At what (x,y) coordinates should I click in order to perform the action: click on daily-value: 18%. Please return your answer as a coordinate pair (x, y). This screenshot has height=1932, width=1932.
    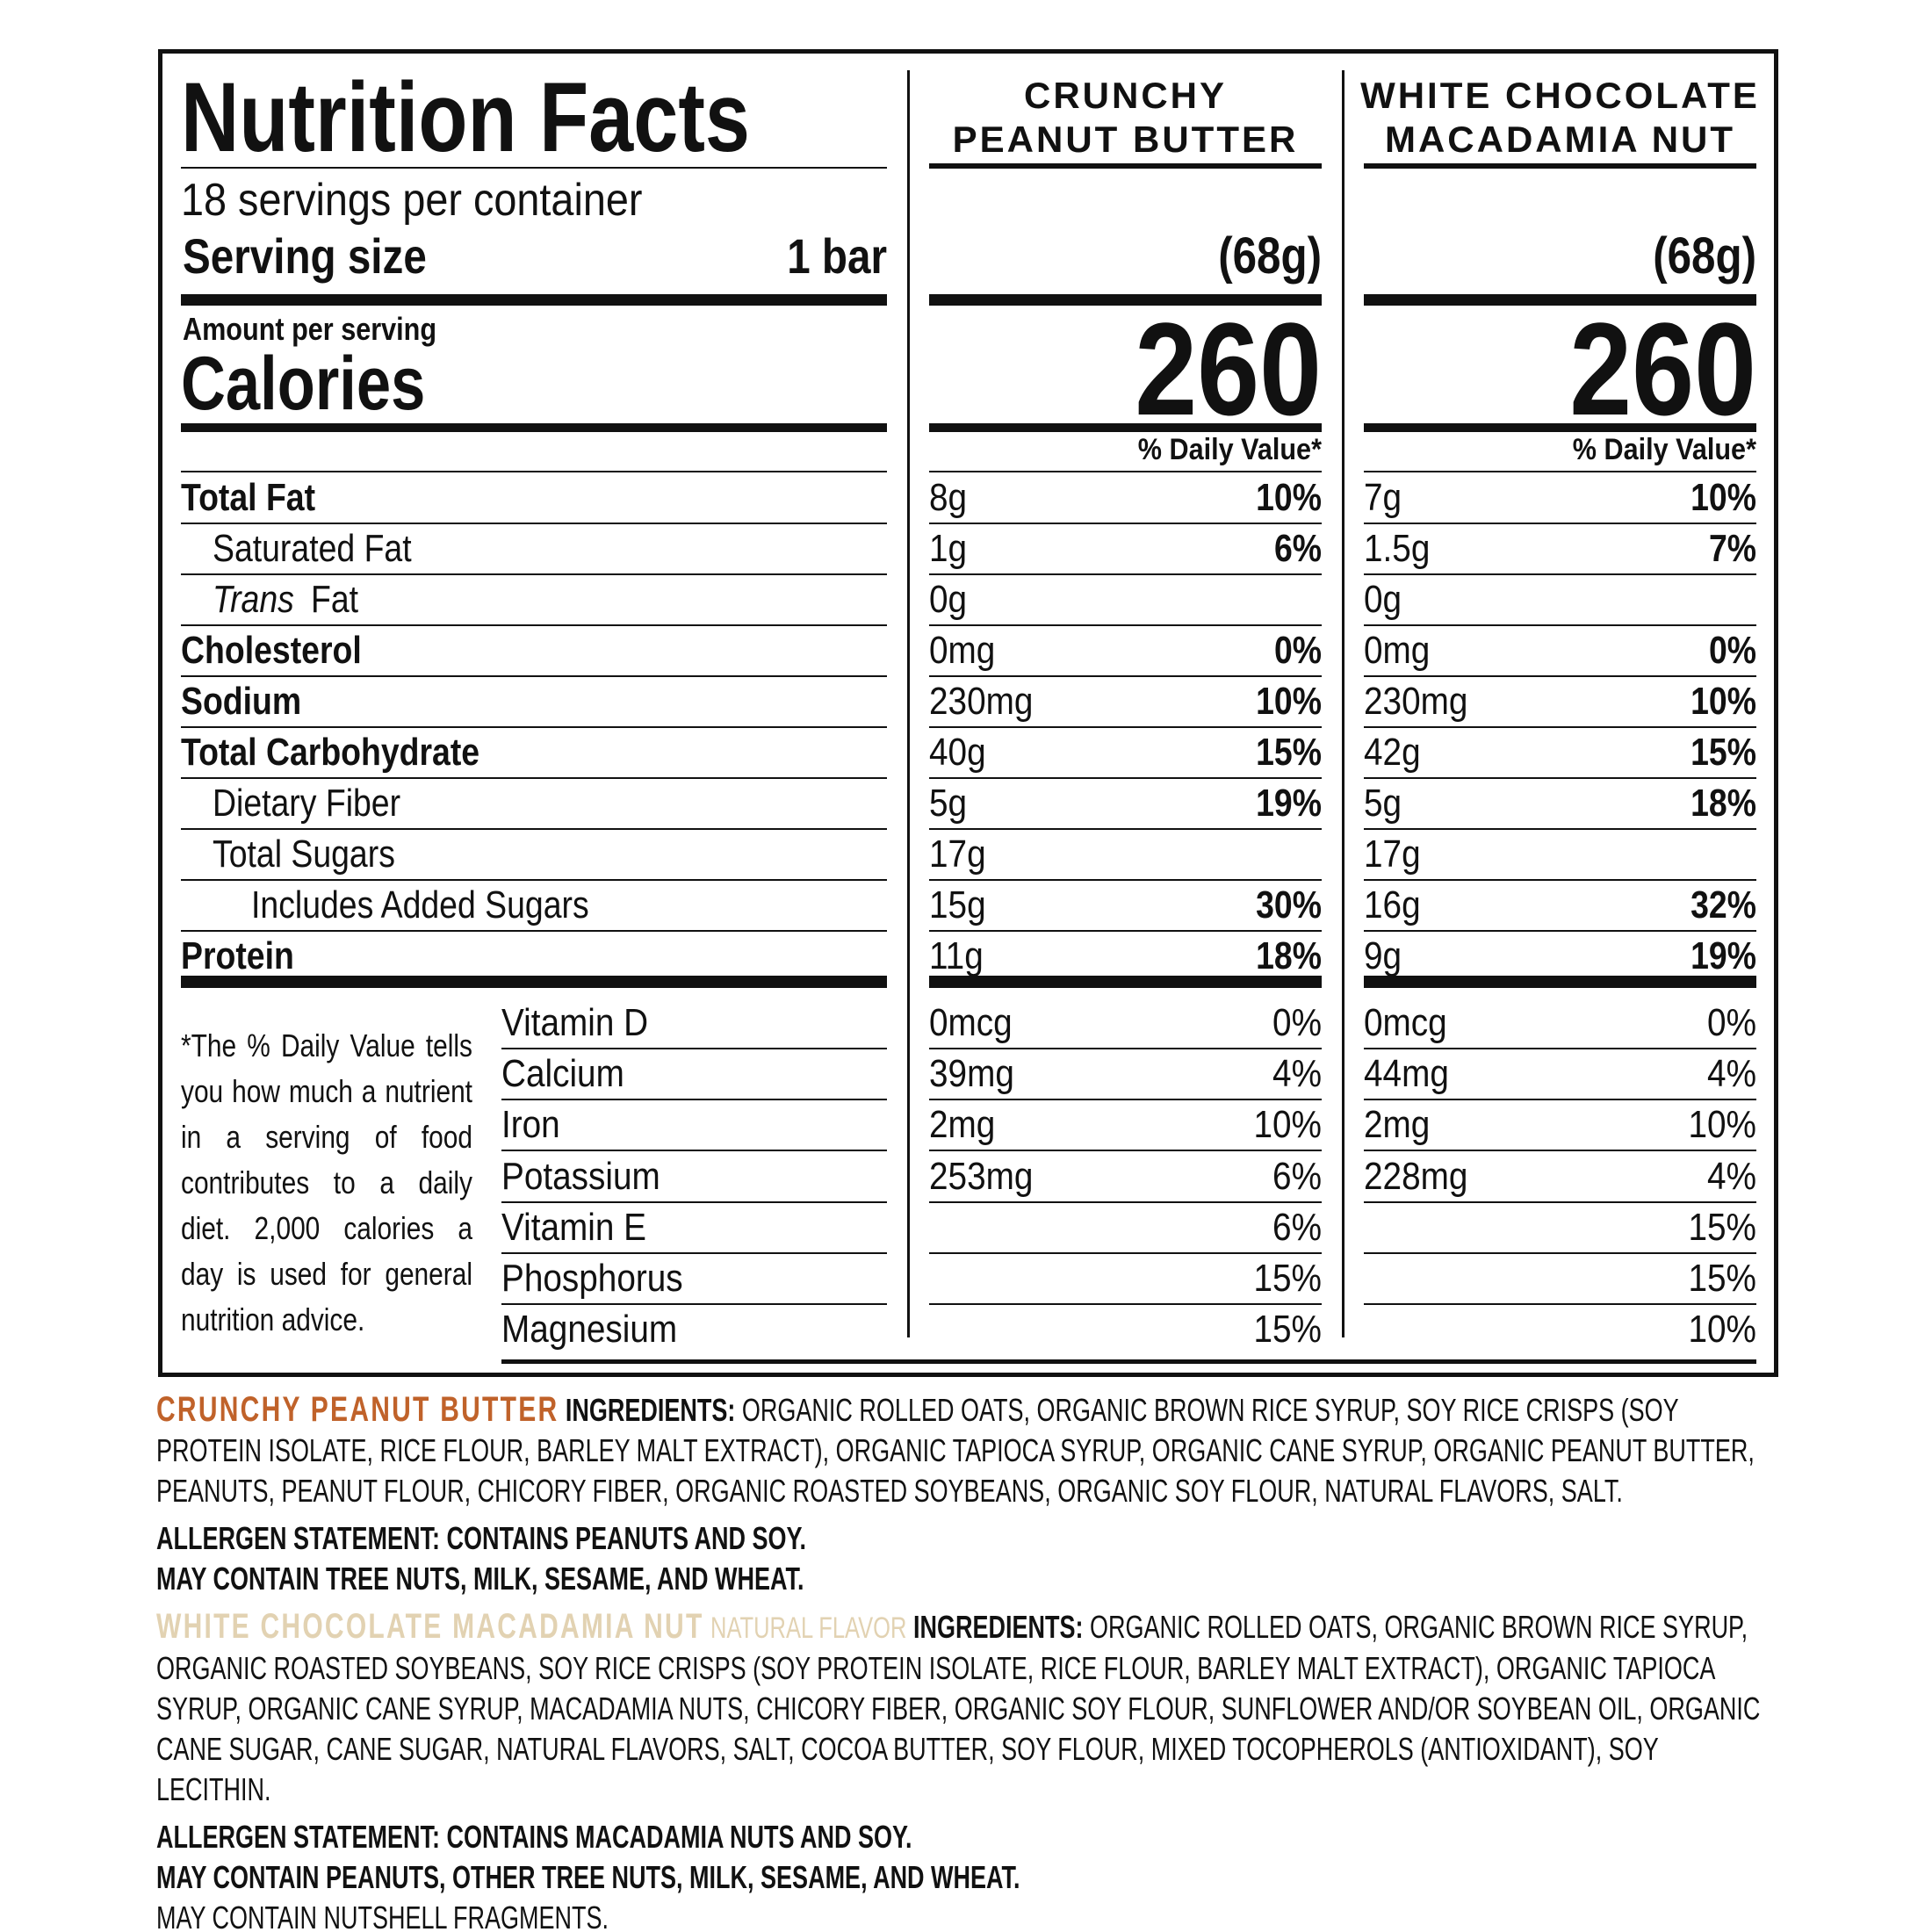
    Looking at the image, I should click on (1723, 804).